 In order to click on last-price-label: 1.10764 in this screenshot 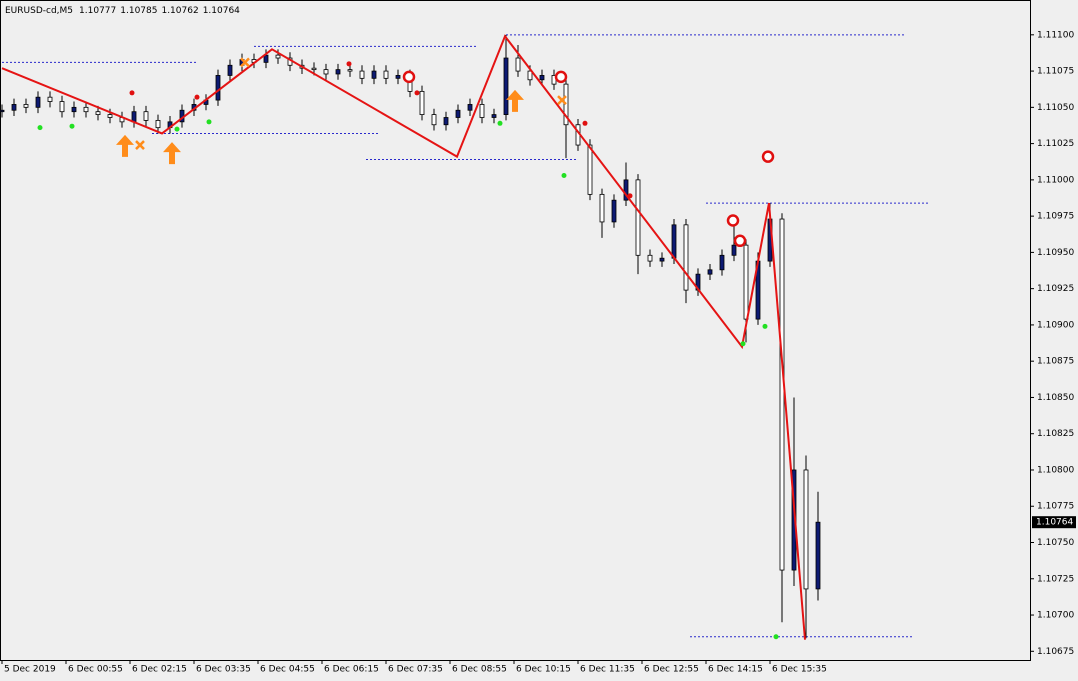, I will do `click(1054, 523)`.